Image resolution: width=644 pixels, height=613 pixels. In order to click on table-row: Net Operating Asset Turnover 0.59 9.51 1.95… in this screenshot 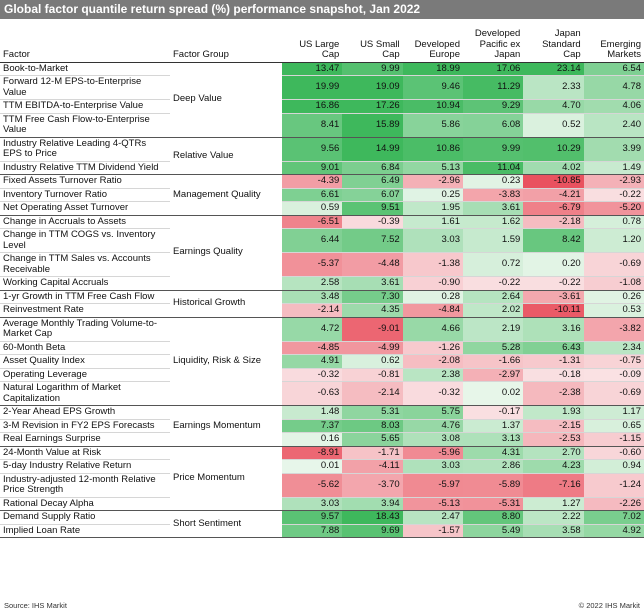, I will do `click(322, 208)`.